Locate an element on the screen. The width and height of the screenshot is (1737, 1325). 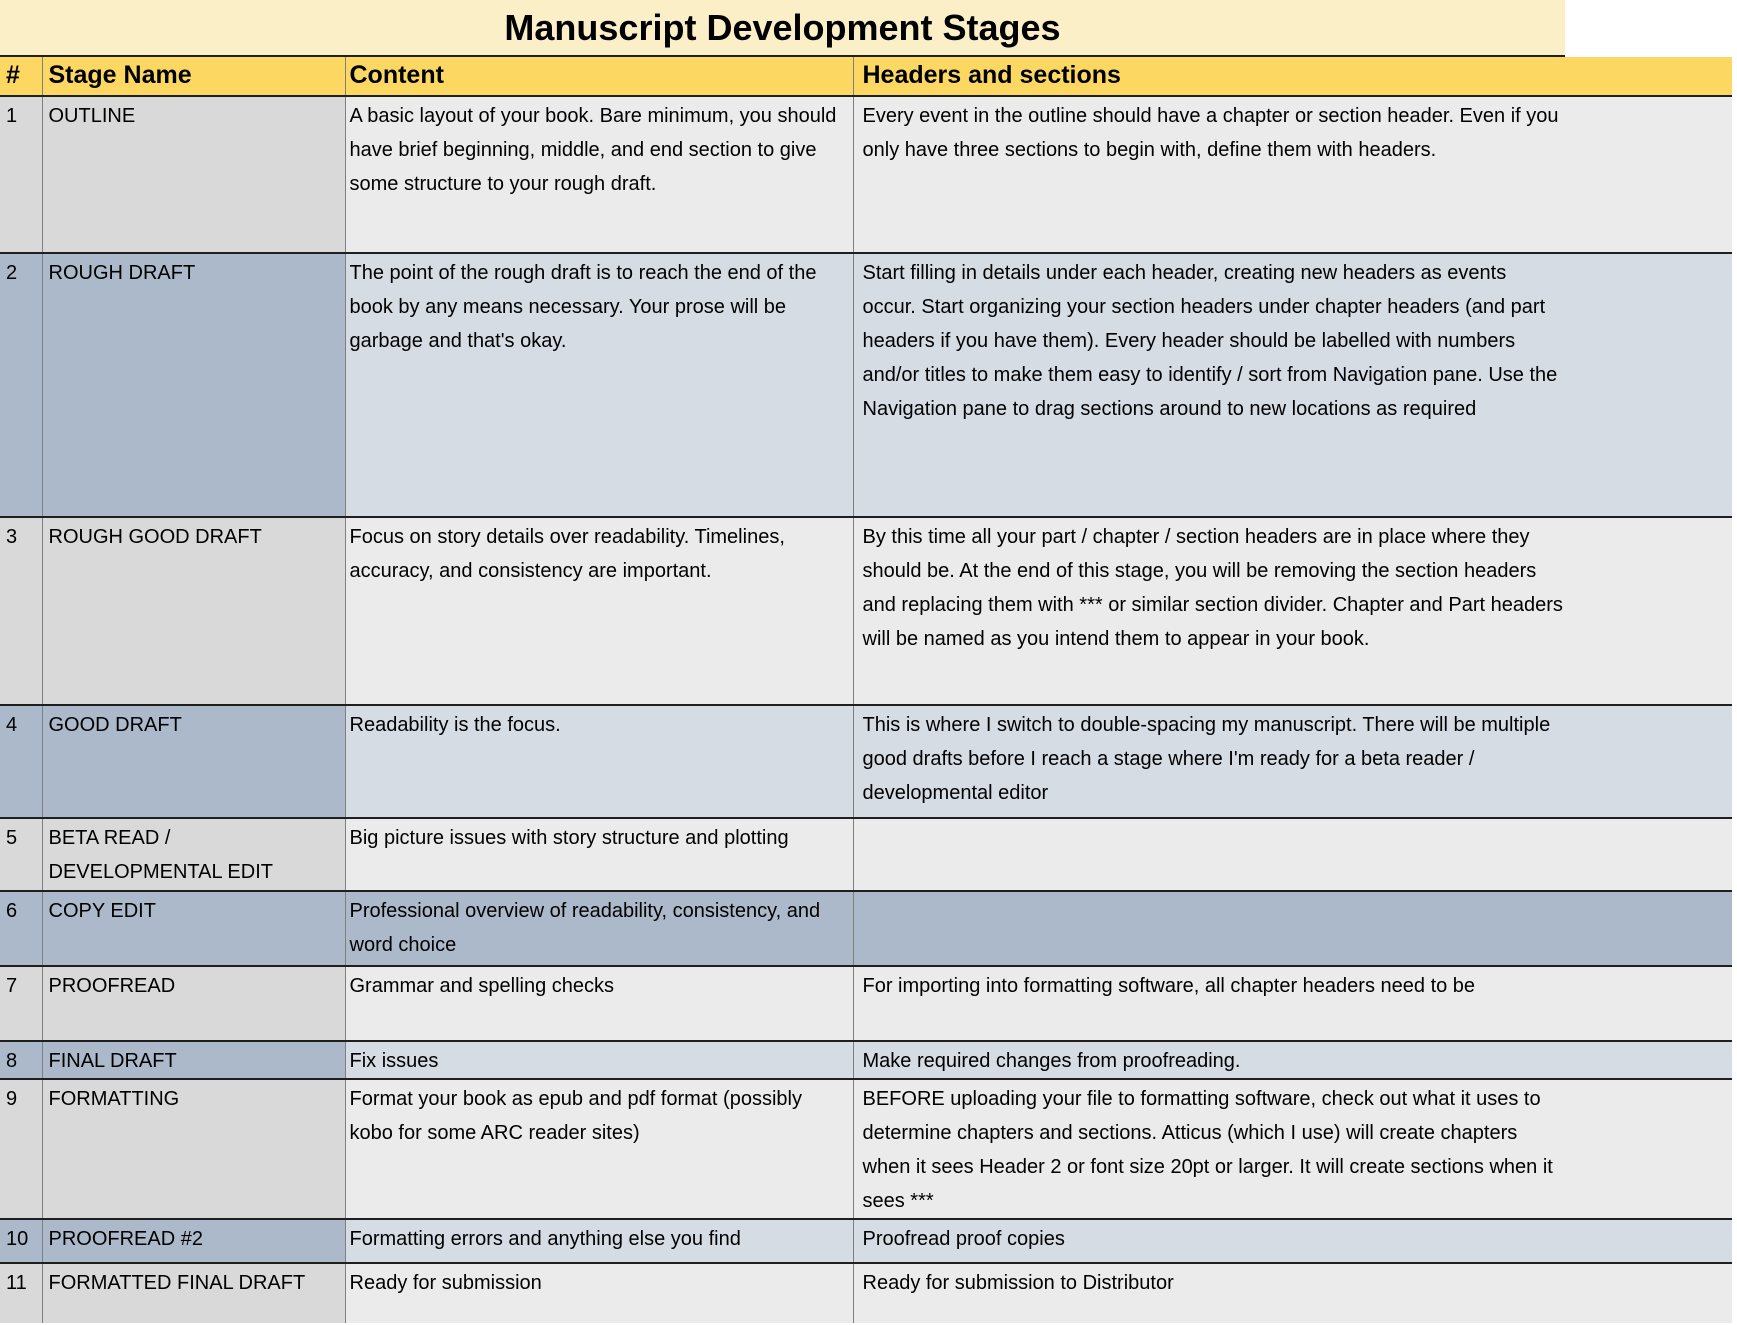
cell-num-row-4: 4 is located at coordinates (21, 761).